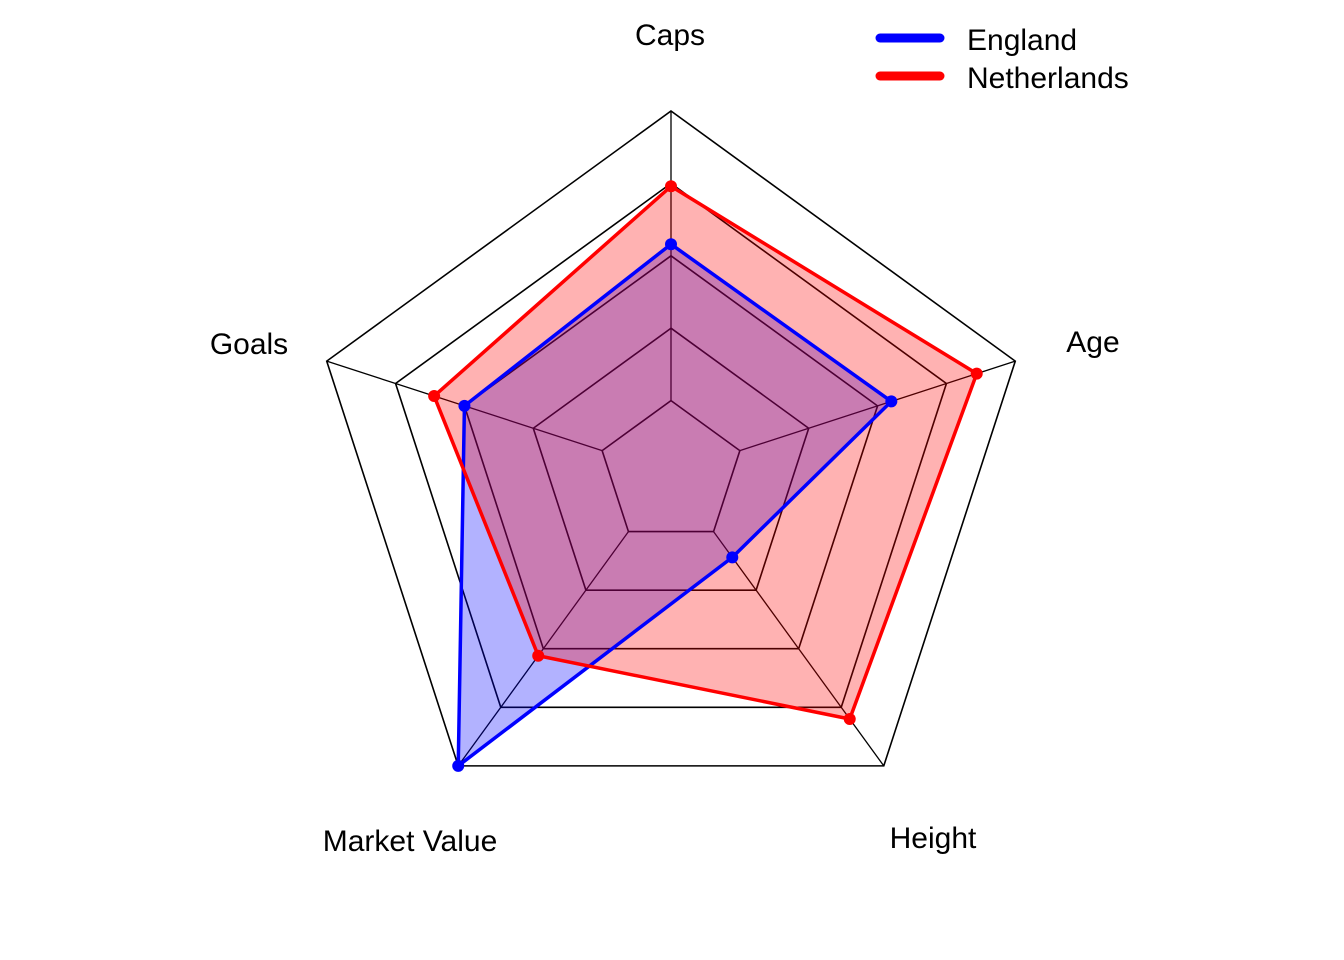 The image size is (1344, 960). I want to click on axis-label-market-value: Market Value, so click(410, 841).